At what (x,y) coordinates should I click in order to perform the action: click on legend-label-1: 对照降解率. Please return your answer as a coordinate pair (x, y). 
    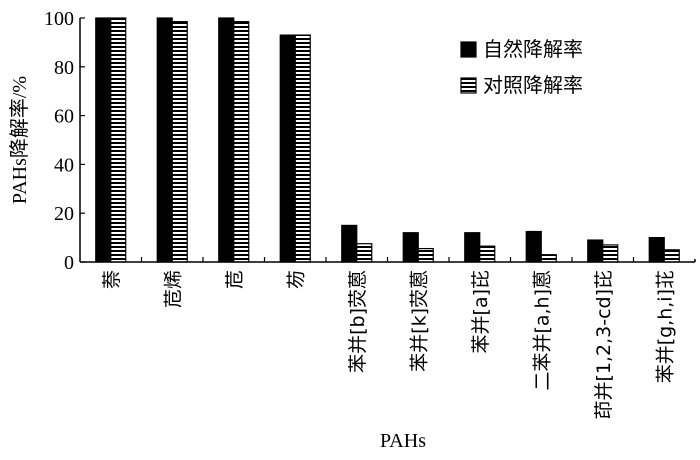
    Looking at the image, I should click on (533, 85).